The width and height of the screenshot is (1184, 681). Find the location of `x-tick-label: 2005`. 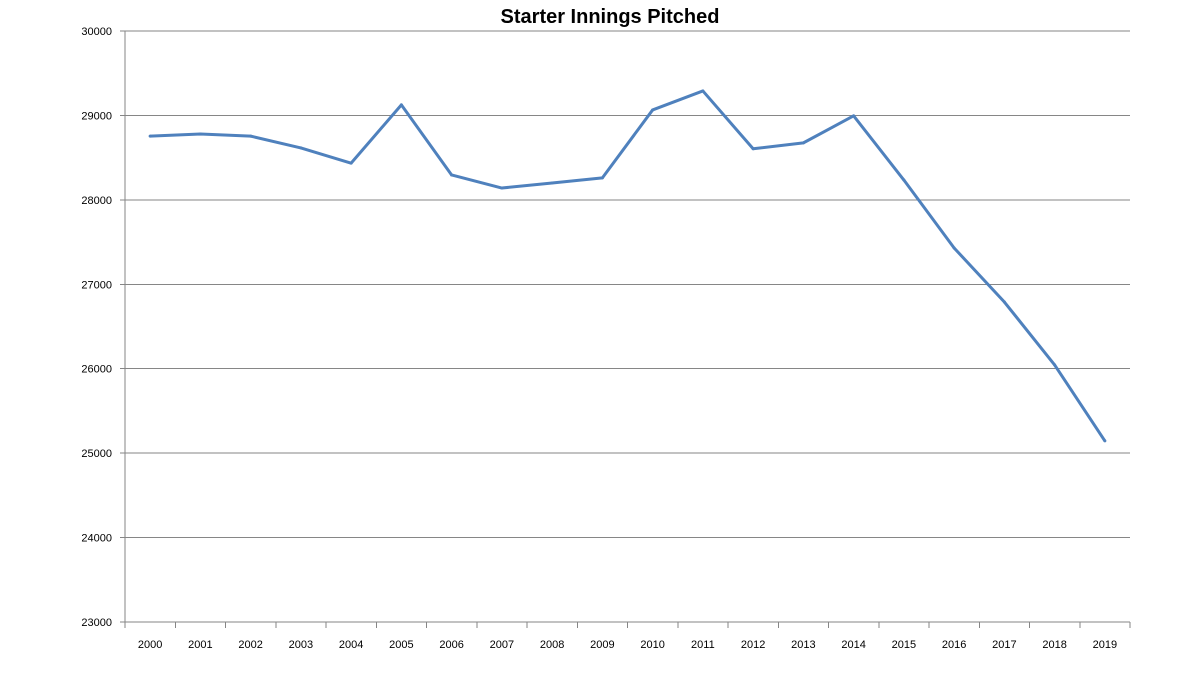

x-tick-label: 2005 is located at coordinates (401, 645).